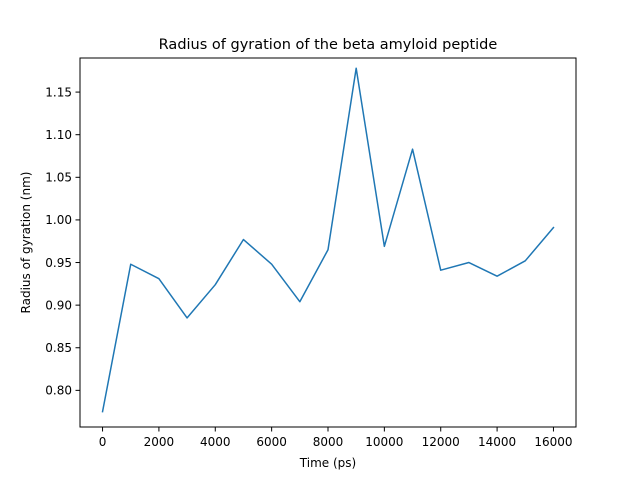 Image resolution: width=640 pixels, height=480 pixels. What do you see at coordinates (497, 442) in the screenshot?
I see `x-tick-label: 14000` at bounding box center [497, 442].